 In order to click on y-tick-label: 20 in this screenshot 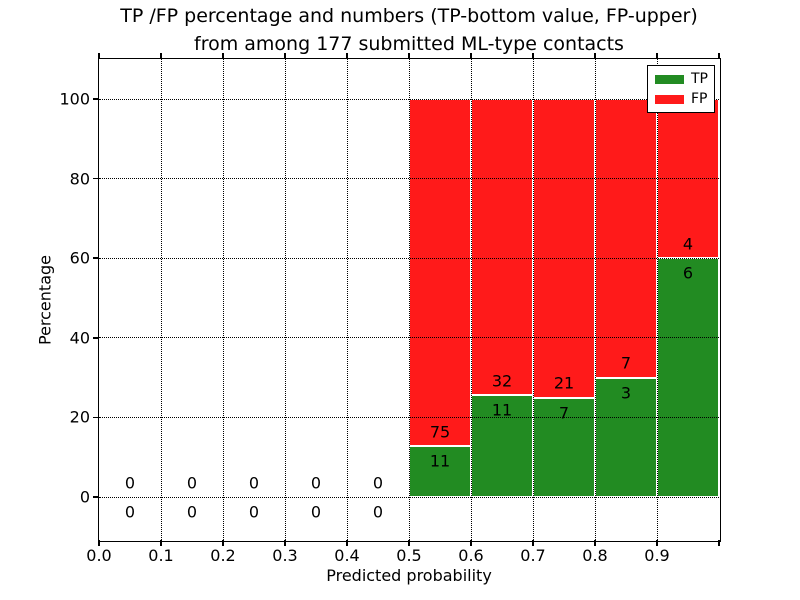, I will do `click(79, 417)`.